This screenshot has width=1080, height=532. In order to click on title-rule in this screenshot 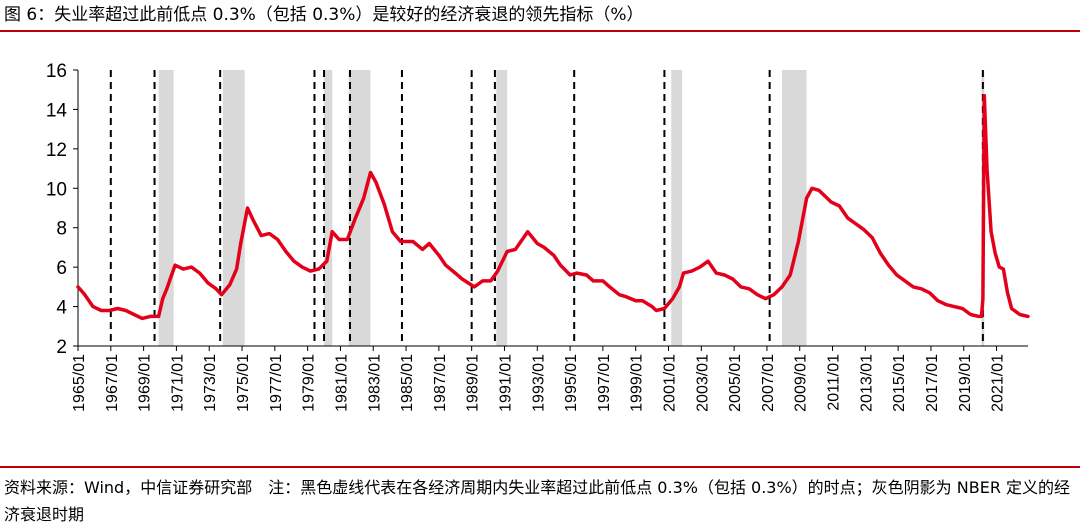, I will do `click(540, 31)`.